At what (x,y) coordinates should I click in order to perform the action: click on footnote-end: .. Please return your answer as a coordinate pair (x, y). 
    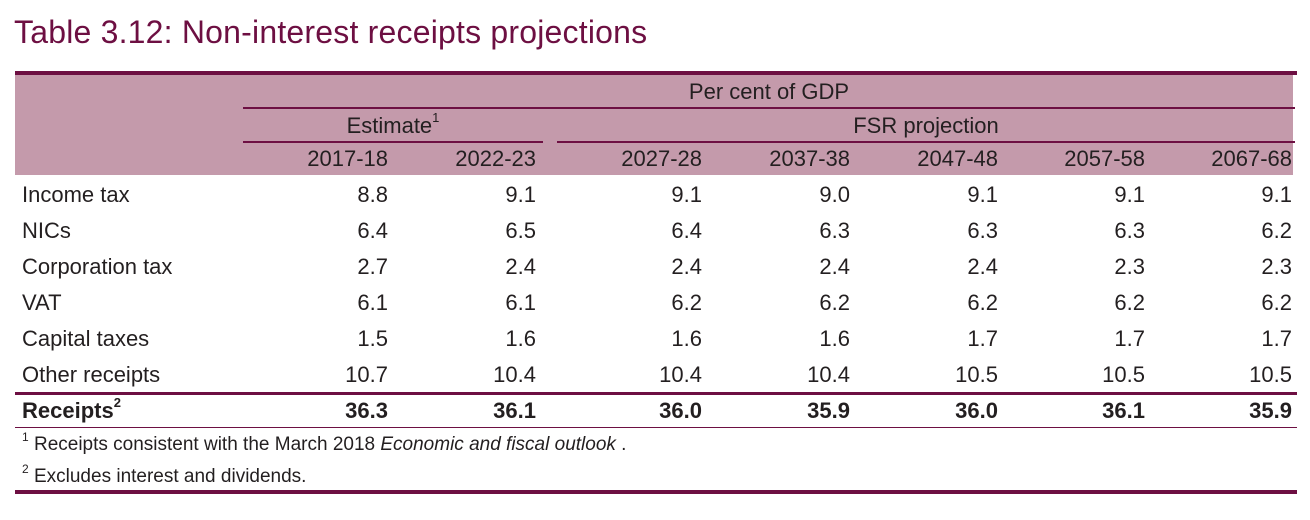
    Looking at the image, I should click on (621, 444).